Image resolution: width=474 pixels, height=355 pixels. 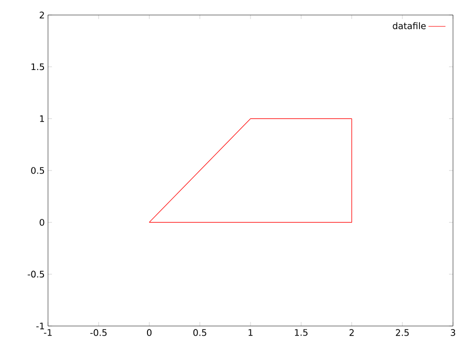 What do you see at coordinates (352, 332) in the screenshot?
I see `x-tick-label: 2` at bounding box center [352, 332].